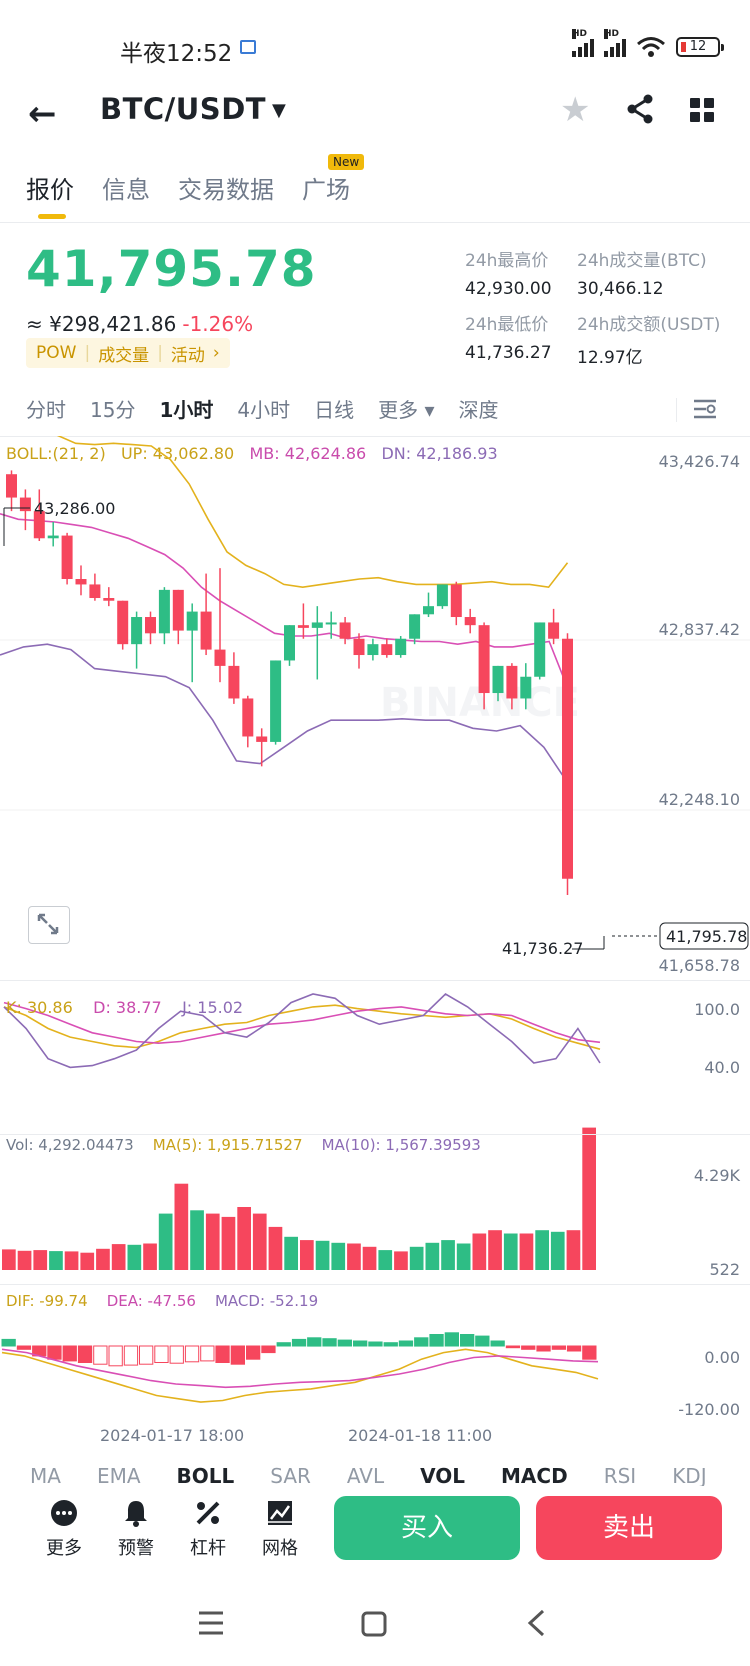 The height and width of the screenshot is (1666, 750). Describe the element at coordinates (205, 1475) in the screenshot. I see `ind-boll: BOLL` at that location.